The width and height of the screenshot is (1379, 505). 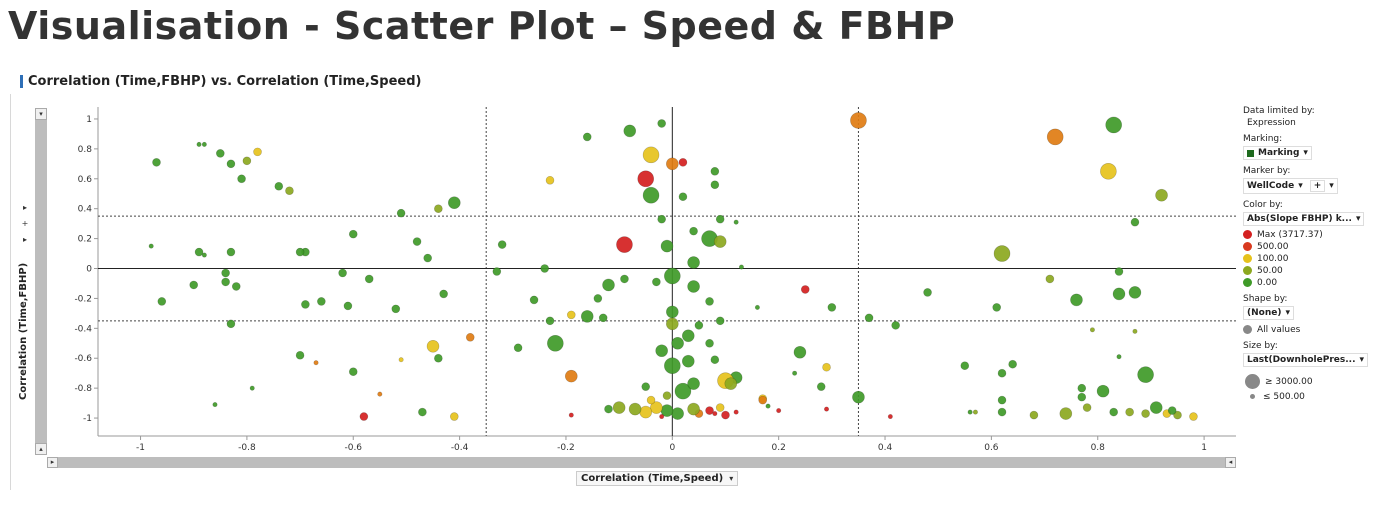 I want to click on size-by-selector: Last(DownholePres... ▾, so click(x=1306, y=360).